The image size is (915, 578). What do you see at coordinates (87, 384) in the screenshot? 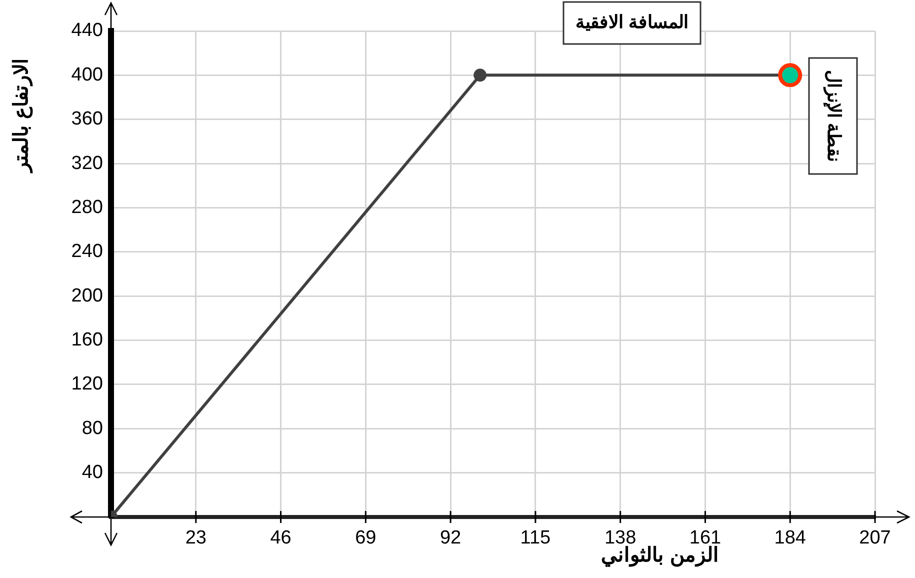
I see `y-tick-label: 120` at bounding box center [87, 384].